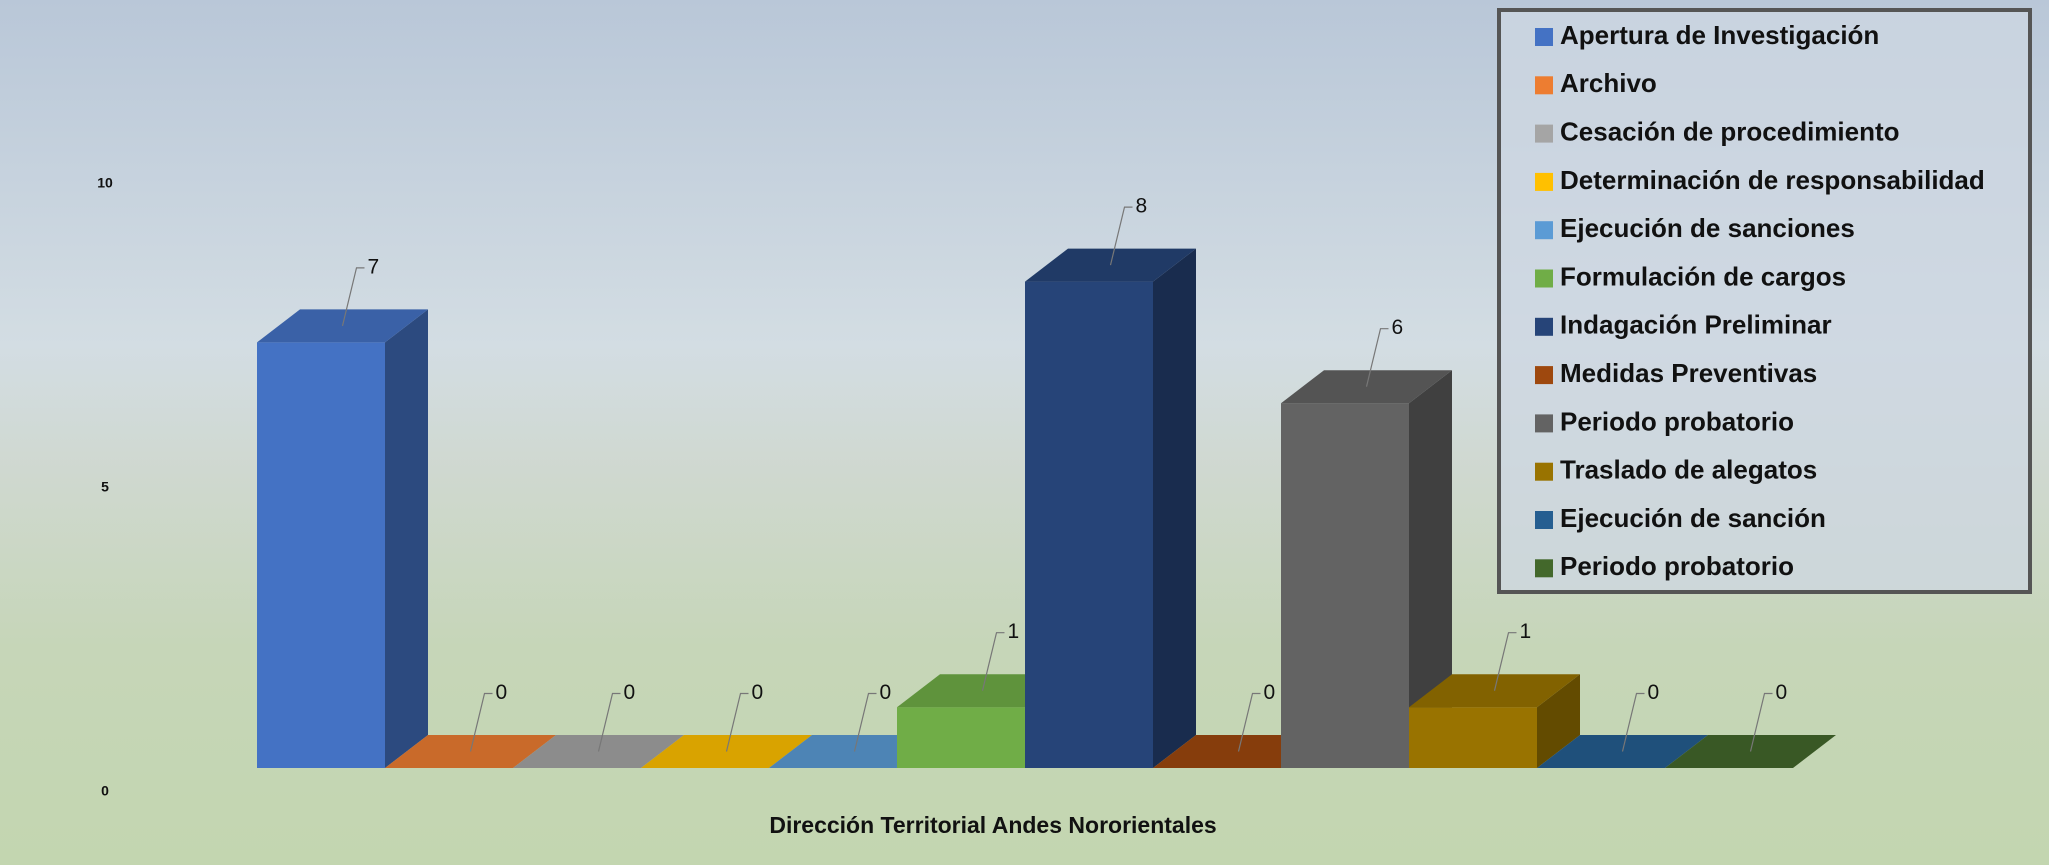 This screenshot has width=2049, height=865. I want to click on y-tick-label: 10, so click(105, 183).